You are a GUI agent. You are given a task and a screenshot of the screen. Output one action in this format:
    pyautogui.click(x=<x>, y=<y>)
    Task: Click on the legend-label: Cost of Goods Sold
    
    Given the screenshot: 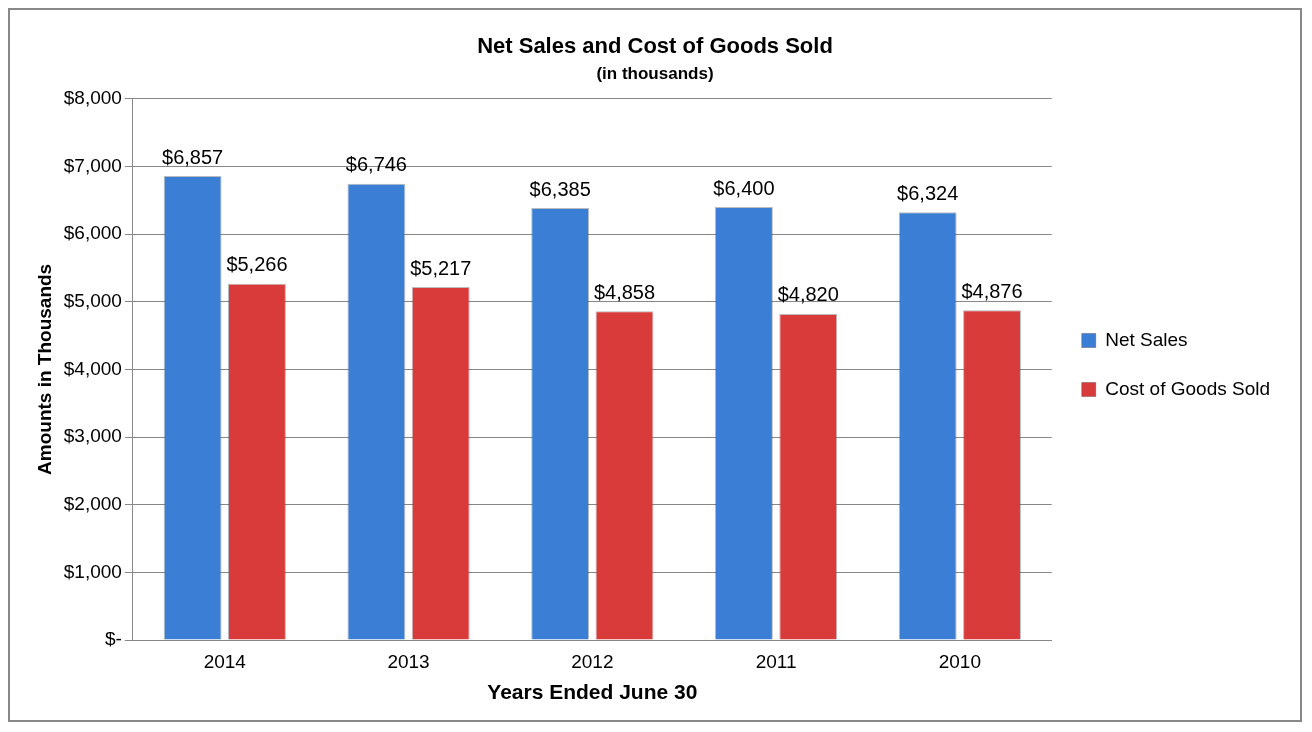 What is the action you would take?
    pyautogui.click(x=1188, y=388)
    